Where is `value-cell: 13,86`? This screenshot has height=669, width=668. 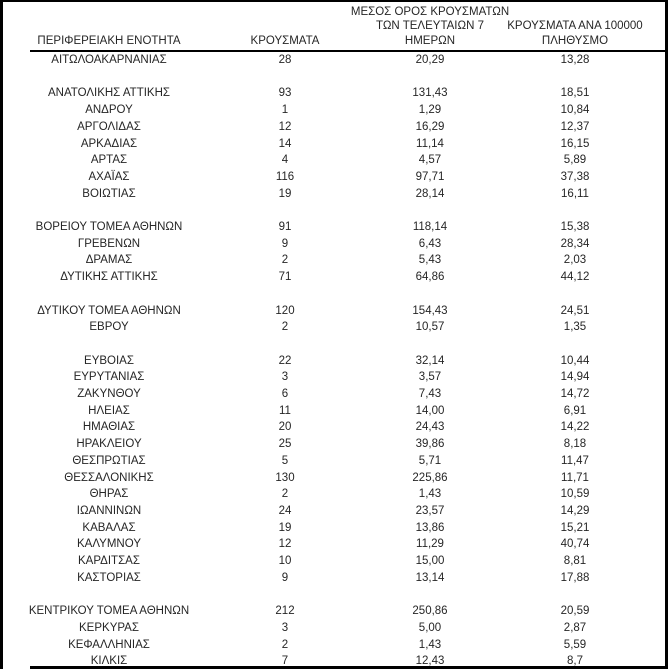 value-cell: 13,86 is located at coordinates (430, 527).